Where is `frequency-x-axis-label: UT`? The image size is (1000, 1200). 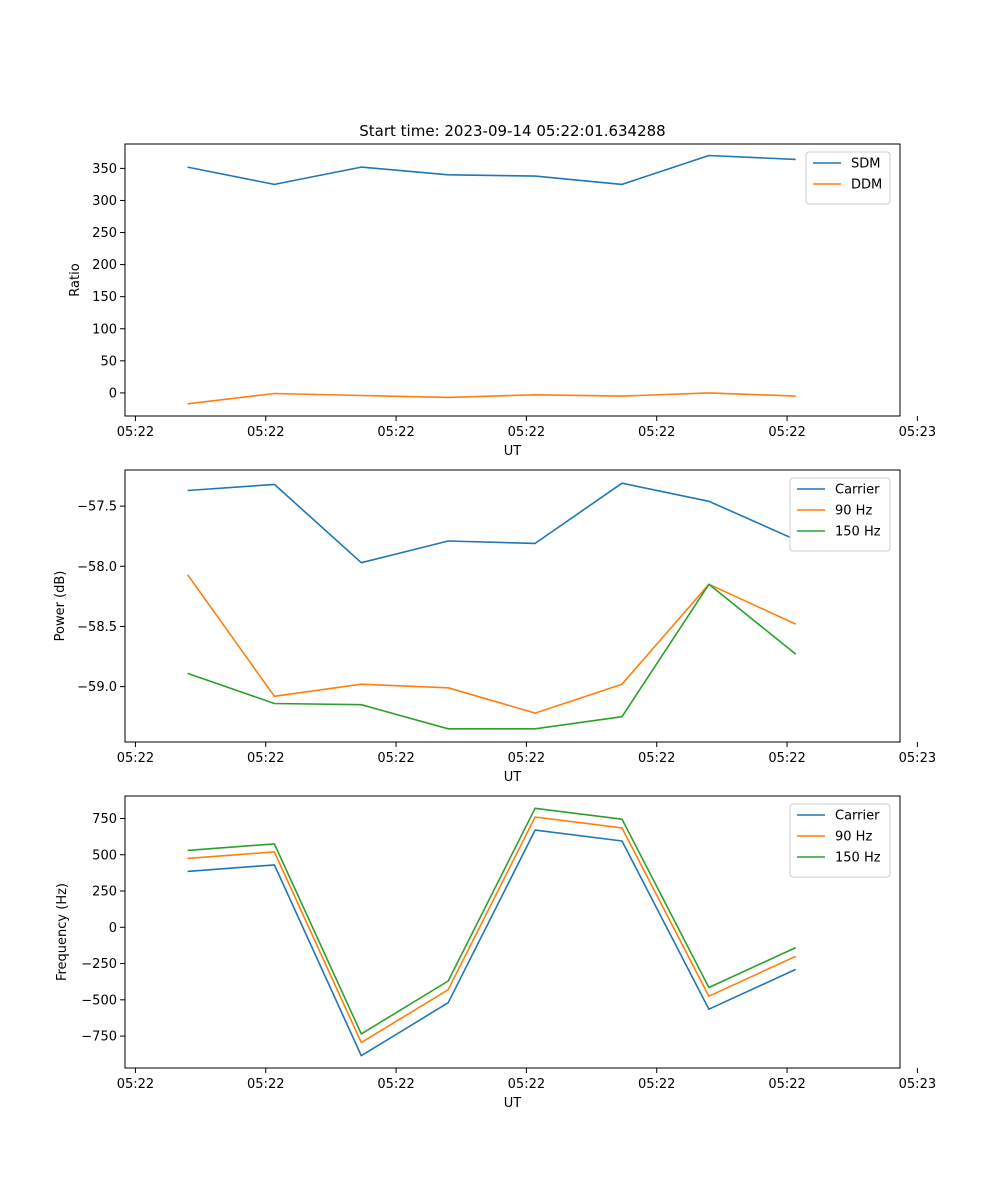
frequency-x-axis-label: UT is located at coordinates (513, 1103).